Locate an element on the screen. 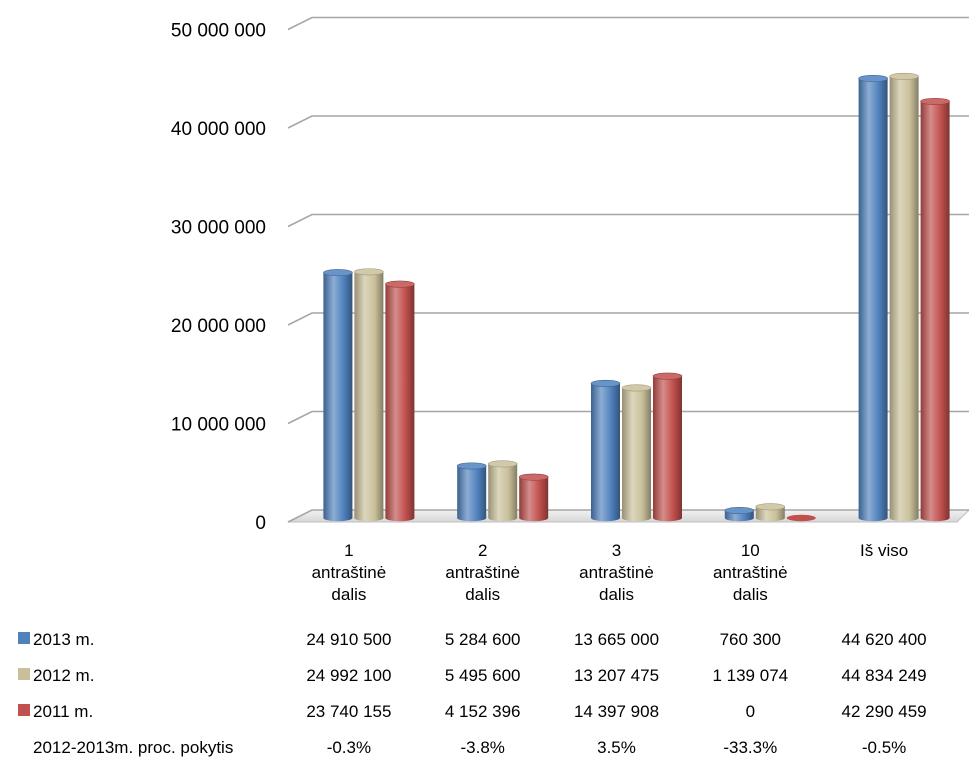  change-value: 3.5% is located at coordinates (616, 747).